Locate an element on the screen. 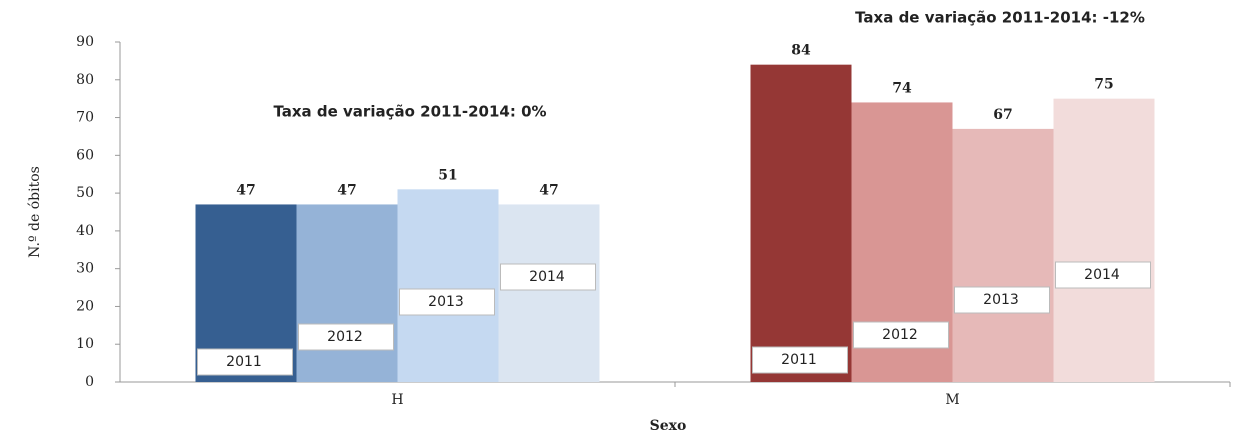 The height and width of the screenshot is (436, 1238). y-tick-label: 70 is located at coordinates (85, 118).